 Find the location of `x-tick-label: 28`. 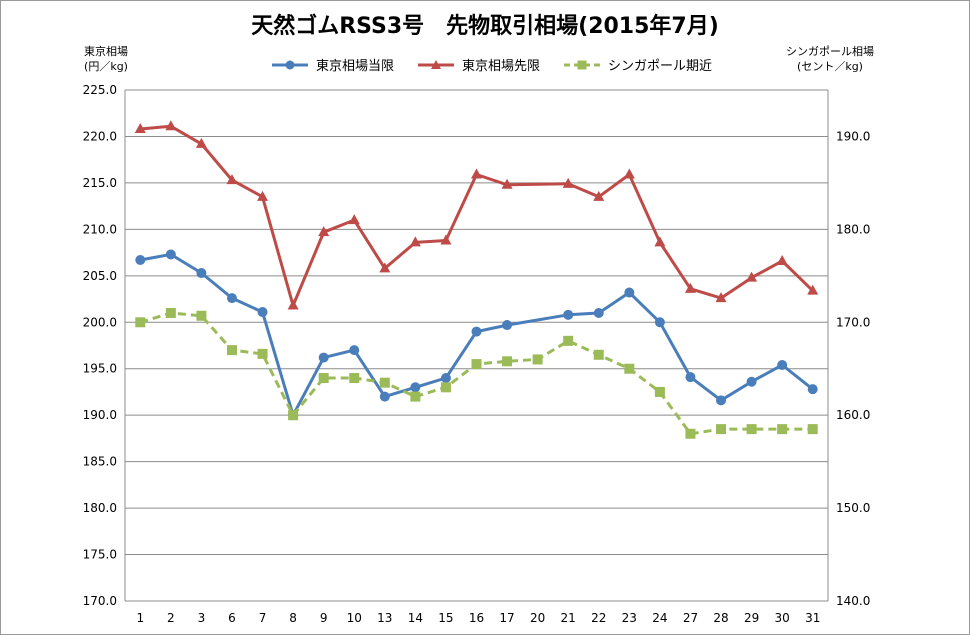

x-tick-label: 28 is located at coordinates (720, 618).